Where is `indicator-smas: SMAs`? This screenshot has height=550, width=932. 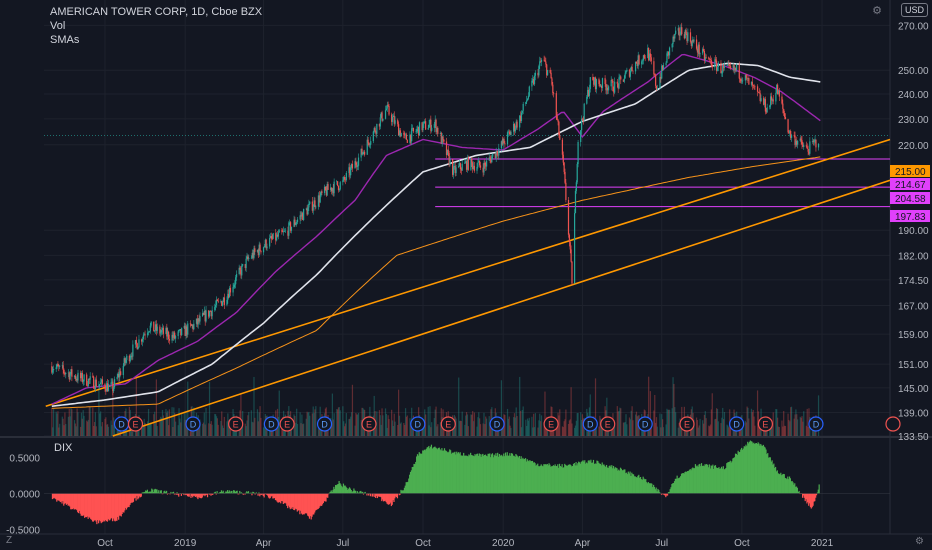 indicator-smas: SMAs is located at coordinates (65, 40).